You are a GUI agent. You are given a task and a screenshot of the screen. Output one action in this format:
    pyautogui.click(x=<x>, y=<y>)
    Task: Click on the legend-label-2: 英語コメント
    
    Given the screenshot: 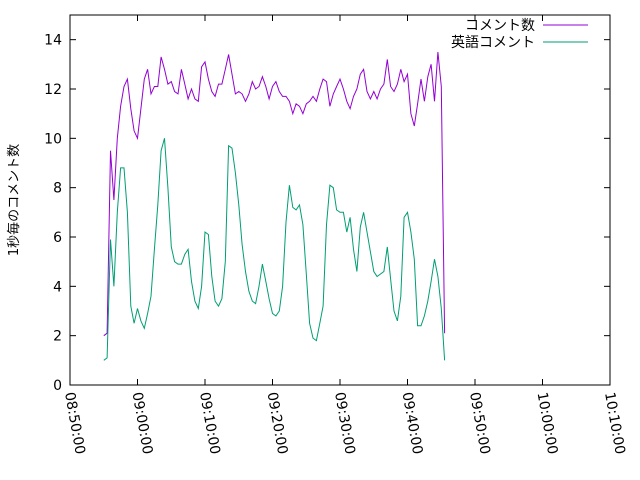 What is the action you would take?
    pyautogui.click(x=493, y=42)
    